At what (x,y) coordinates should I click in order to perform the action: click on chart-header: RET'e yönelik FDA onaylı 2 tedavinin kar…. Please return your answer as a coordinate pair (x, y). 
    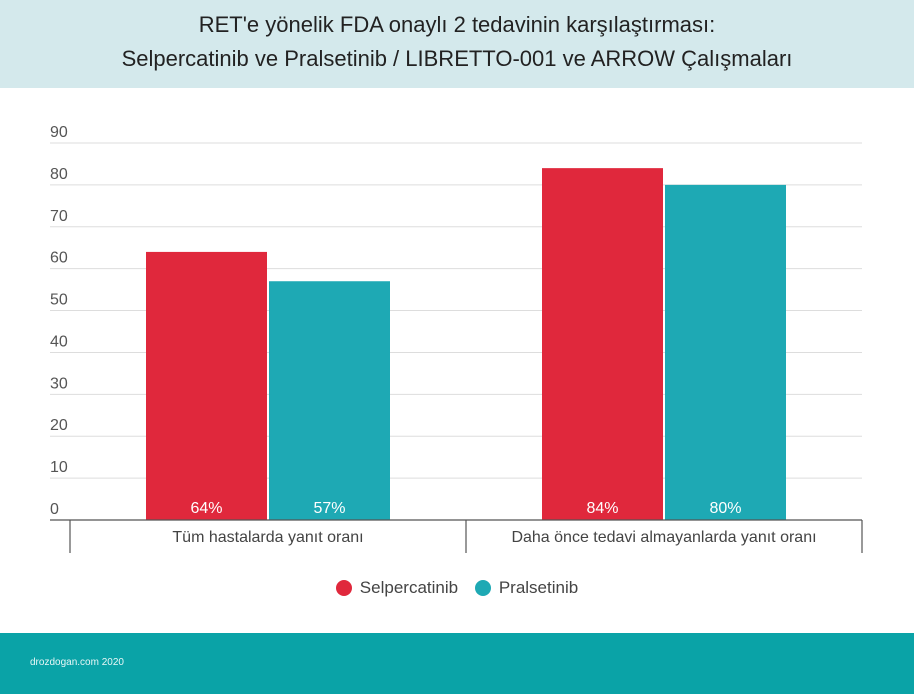
    Looking at the image, I should click on (457, 44).